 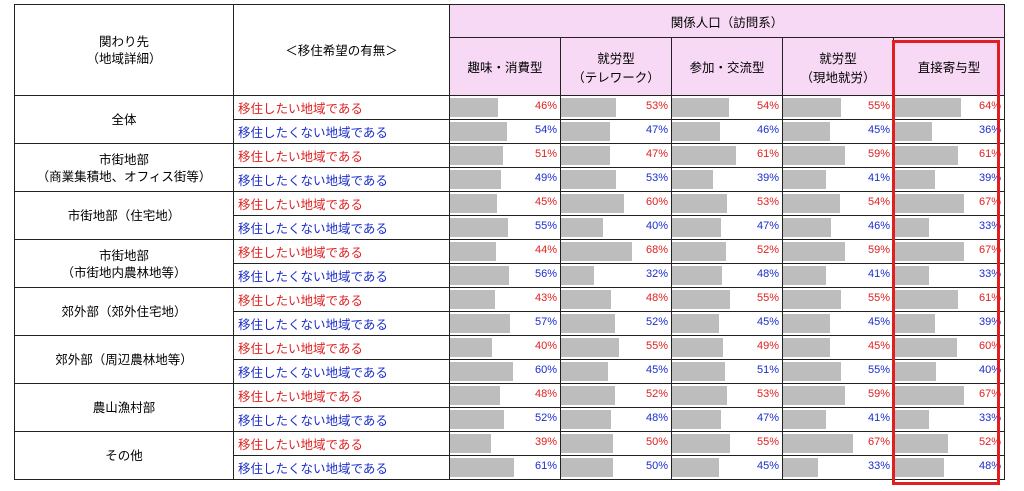 I want to click on region-label: 市街地部 （商業集積地、オフィス街等）, so click(x=124, y=167).